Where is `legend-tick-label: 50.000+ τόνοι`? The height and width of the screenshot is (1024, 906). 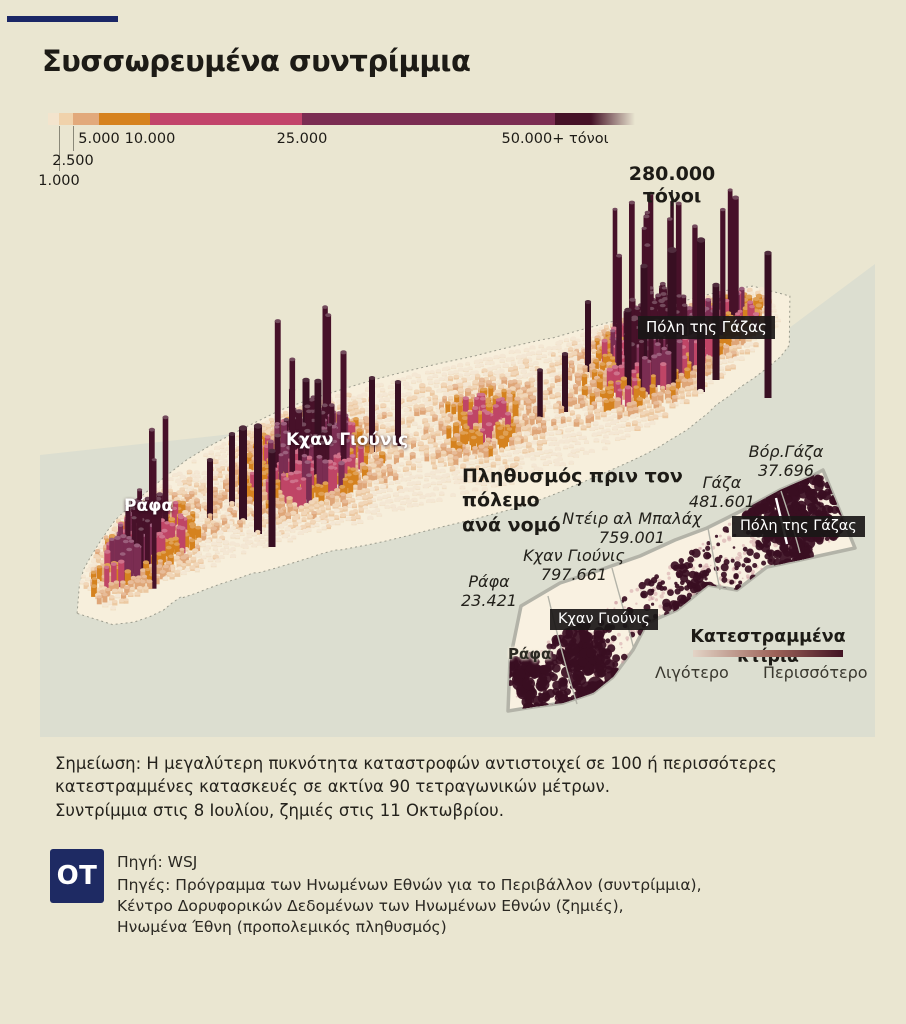
legend-tick-label: 50.000+ τόνοι is located at coordinates (555, 139).